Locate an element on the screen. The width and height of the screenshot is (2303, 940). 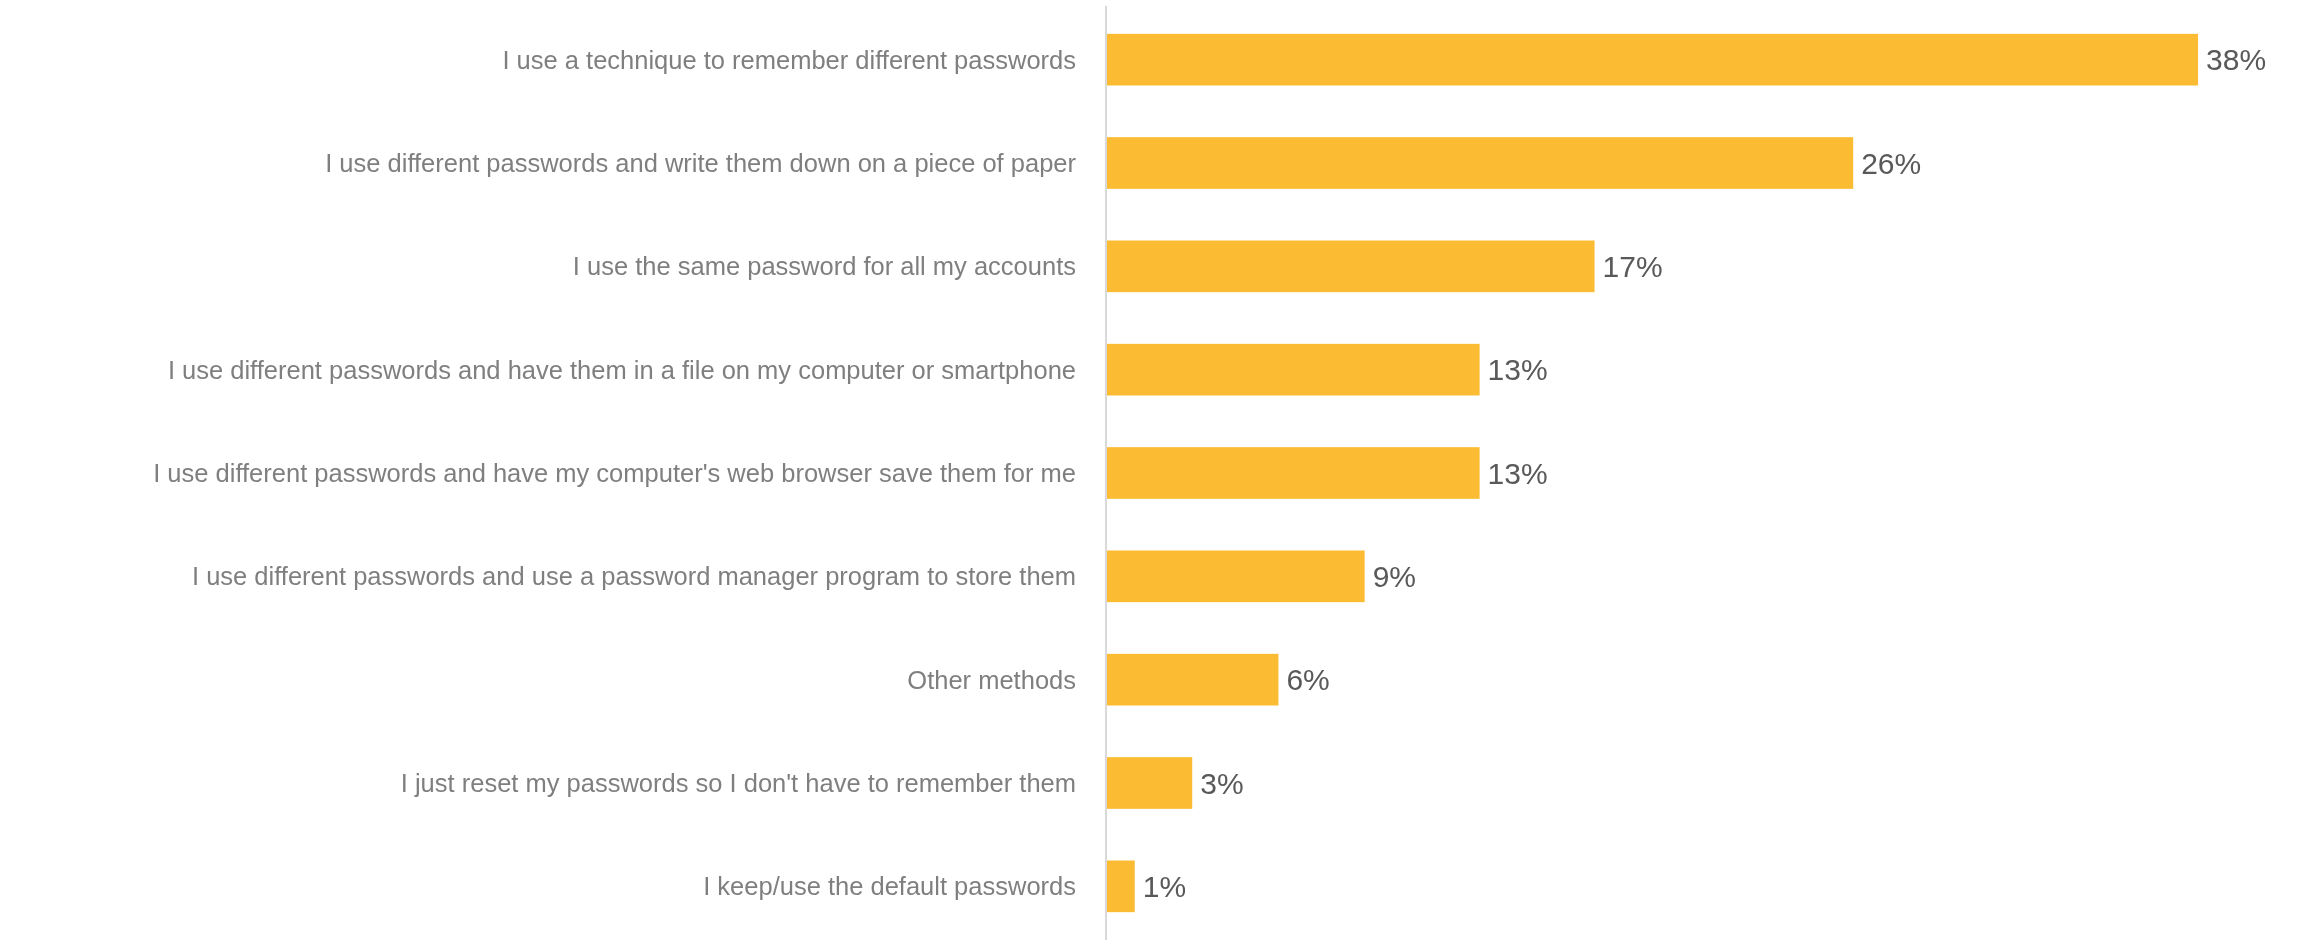
data-label: 9% is located at coordinates (1394, 576).